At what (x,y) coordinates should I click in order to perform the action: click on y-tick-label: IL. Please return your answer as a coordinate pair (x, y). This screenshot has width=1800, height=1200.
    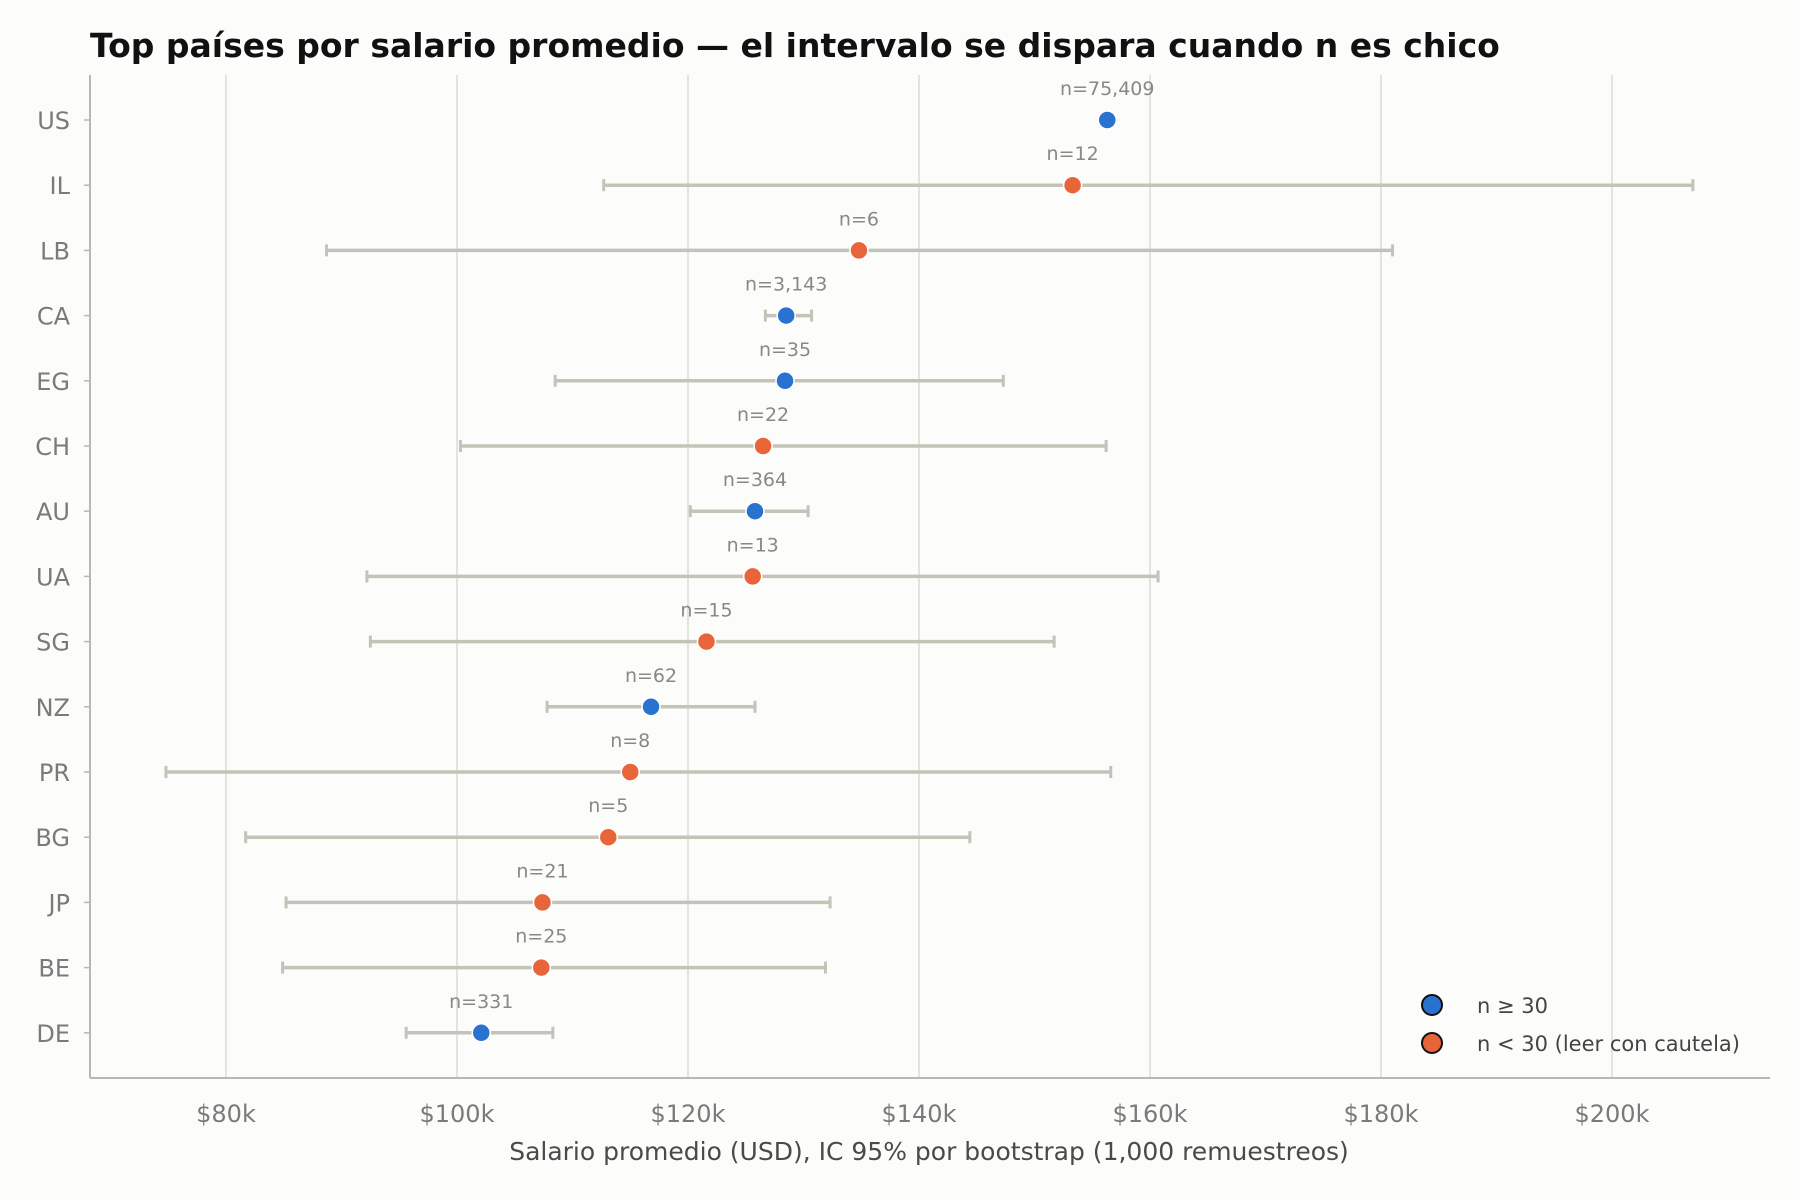
    Looking at the image, I should click on (60, 186).